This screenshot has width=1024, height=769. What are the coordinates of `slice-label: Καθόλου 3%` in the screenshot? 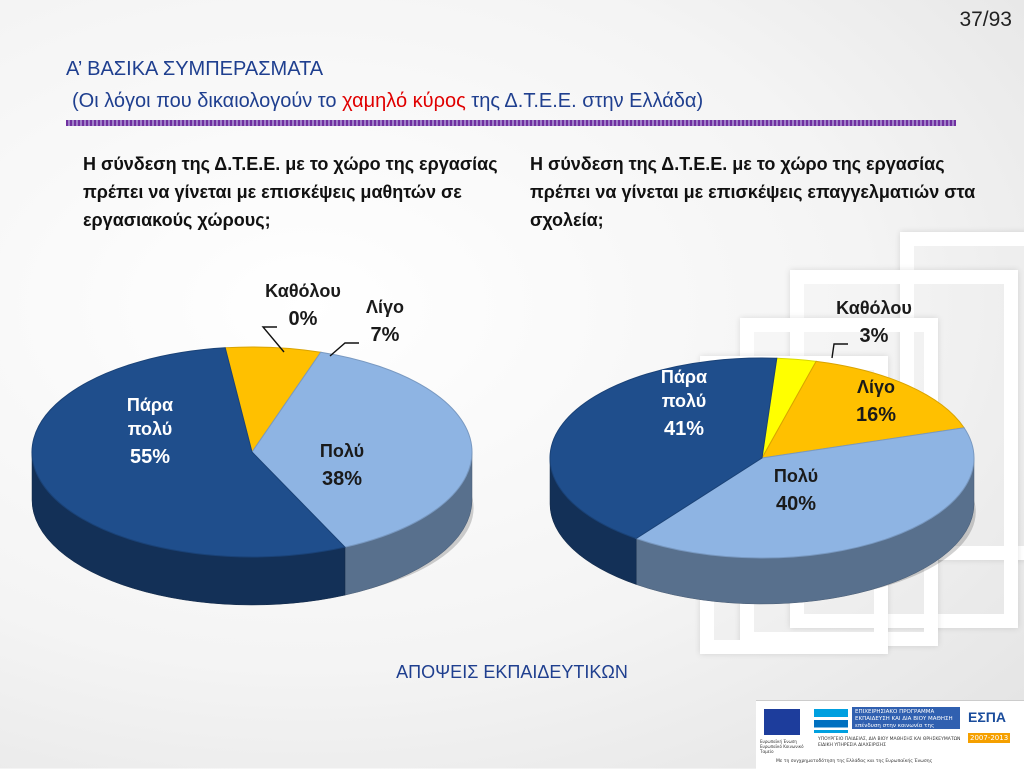 It's located at (874, 322).